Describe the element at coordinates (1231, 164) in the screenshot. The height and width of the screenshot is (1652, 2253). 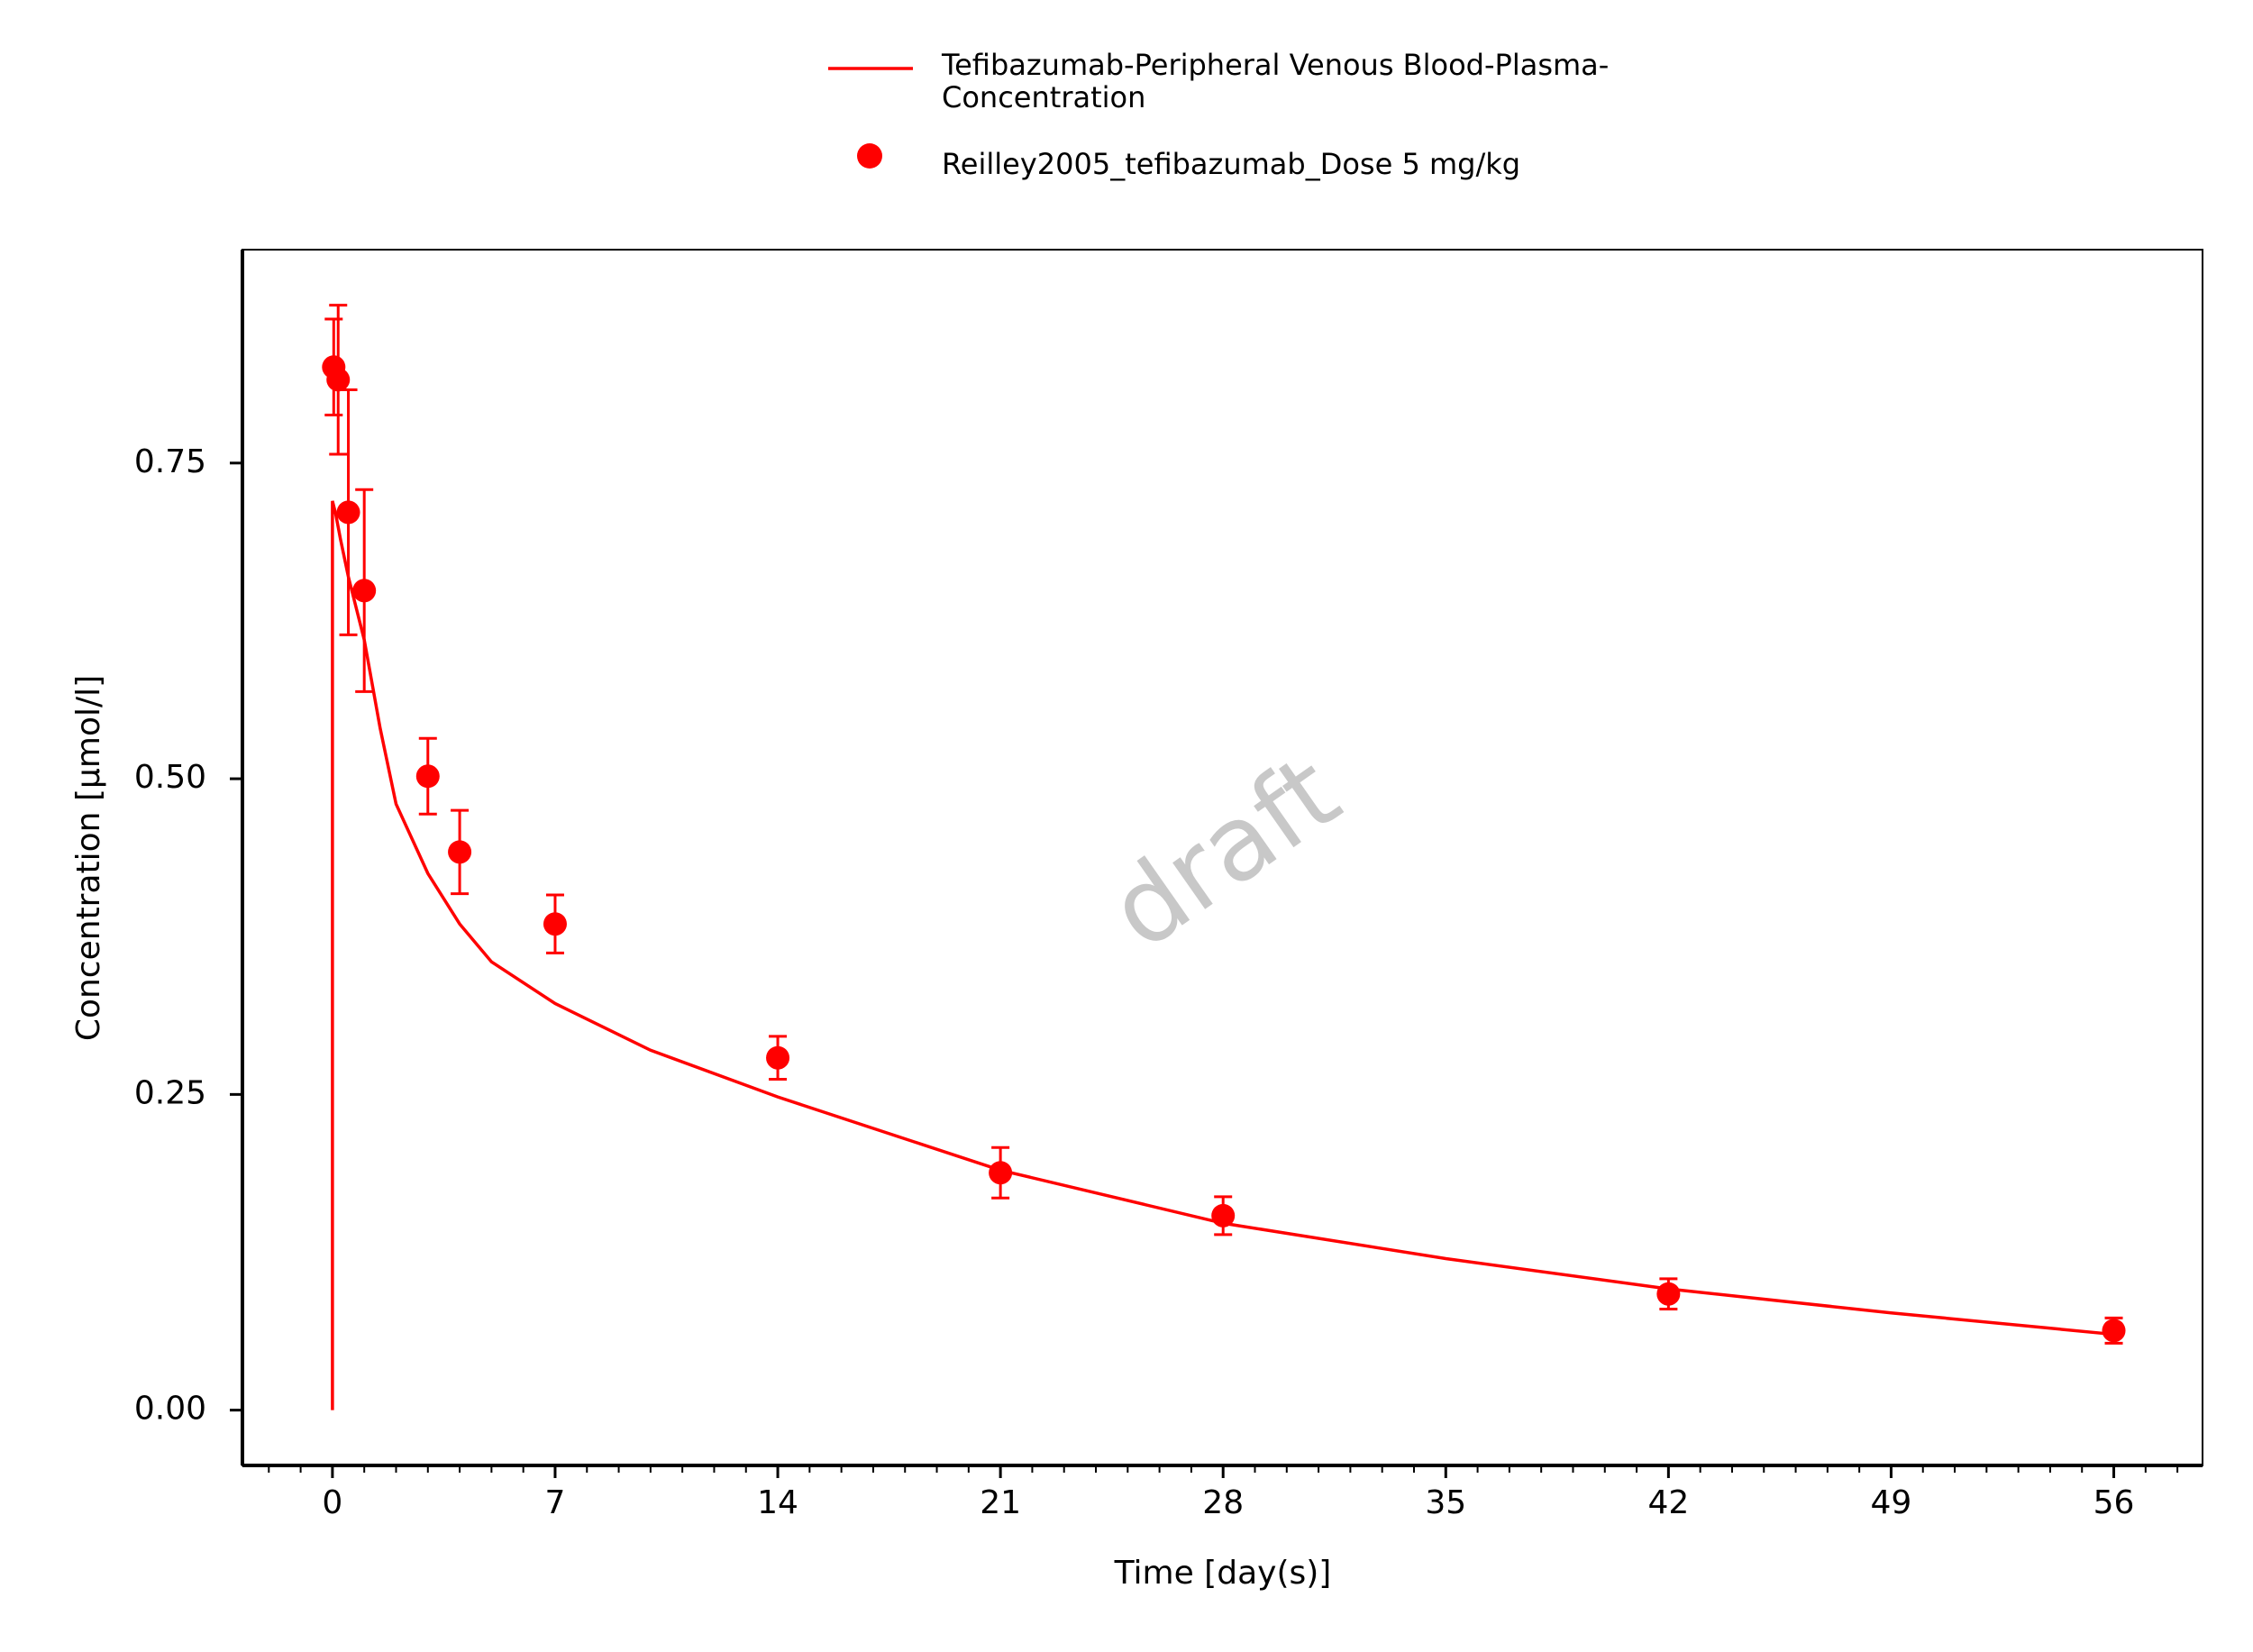
I see `legend-label: Reilley2005_tefibazumab_Dose 5 mg/kg` at that location.